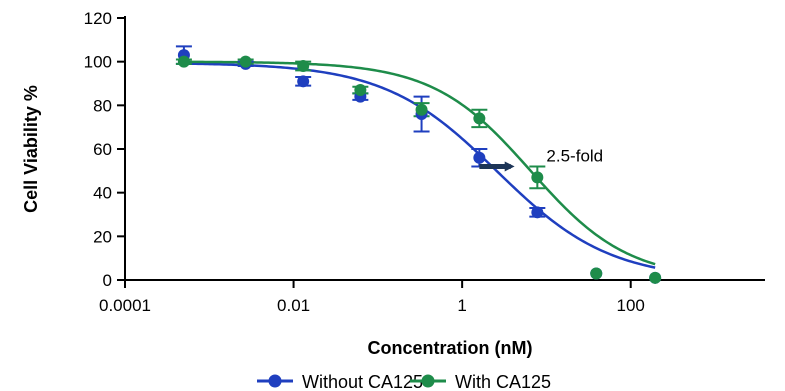 Image resolution: width=785 pixels, height=391 pixels. I want to click on x-axis-title: Concentration (nM), so click(450, 348).